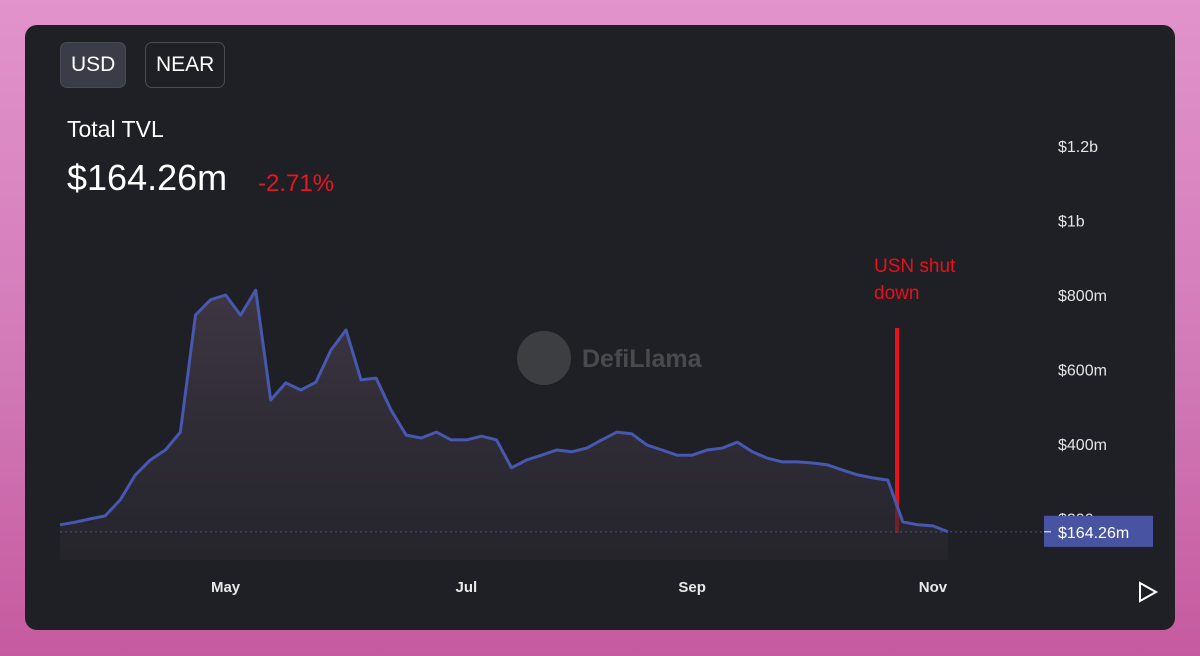 This screenshot has height=656, width=1200. Describe the element at coordinates (93, 65) in the screenshot. I see `usd-button: USD` at that location.